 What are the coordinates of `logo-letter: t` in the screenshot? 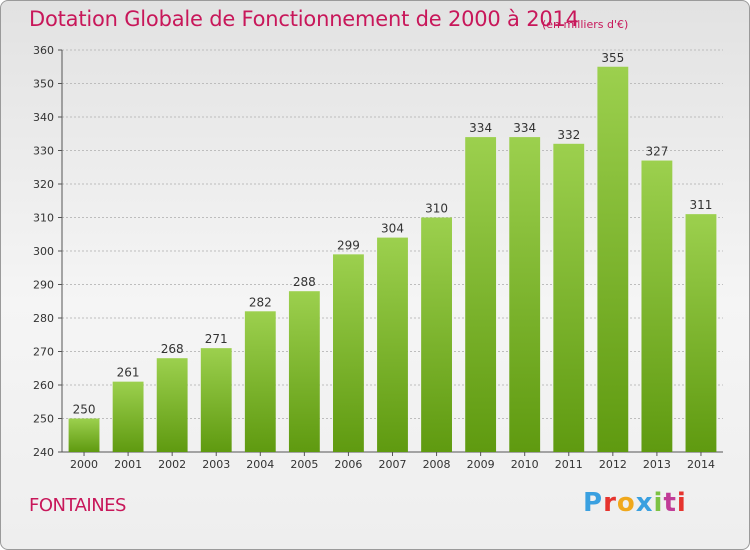 It's located at (670, 503).